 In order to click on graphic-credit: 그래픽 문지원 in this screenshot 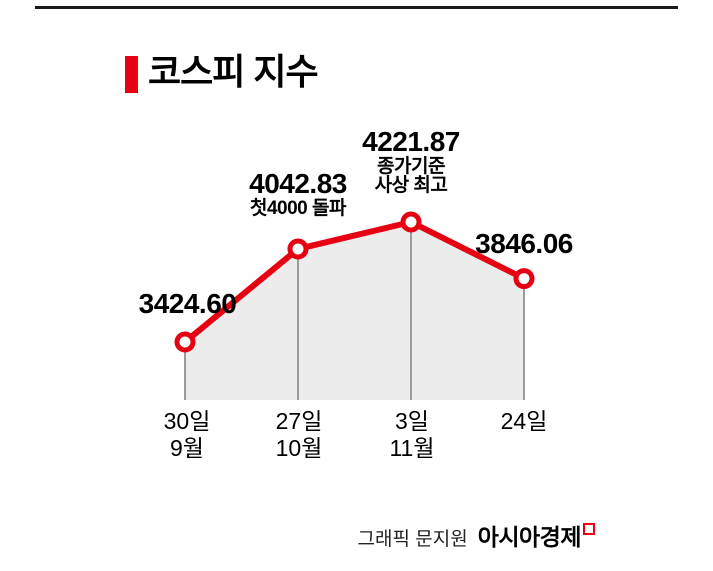, I will do `click(412, 539)`.